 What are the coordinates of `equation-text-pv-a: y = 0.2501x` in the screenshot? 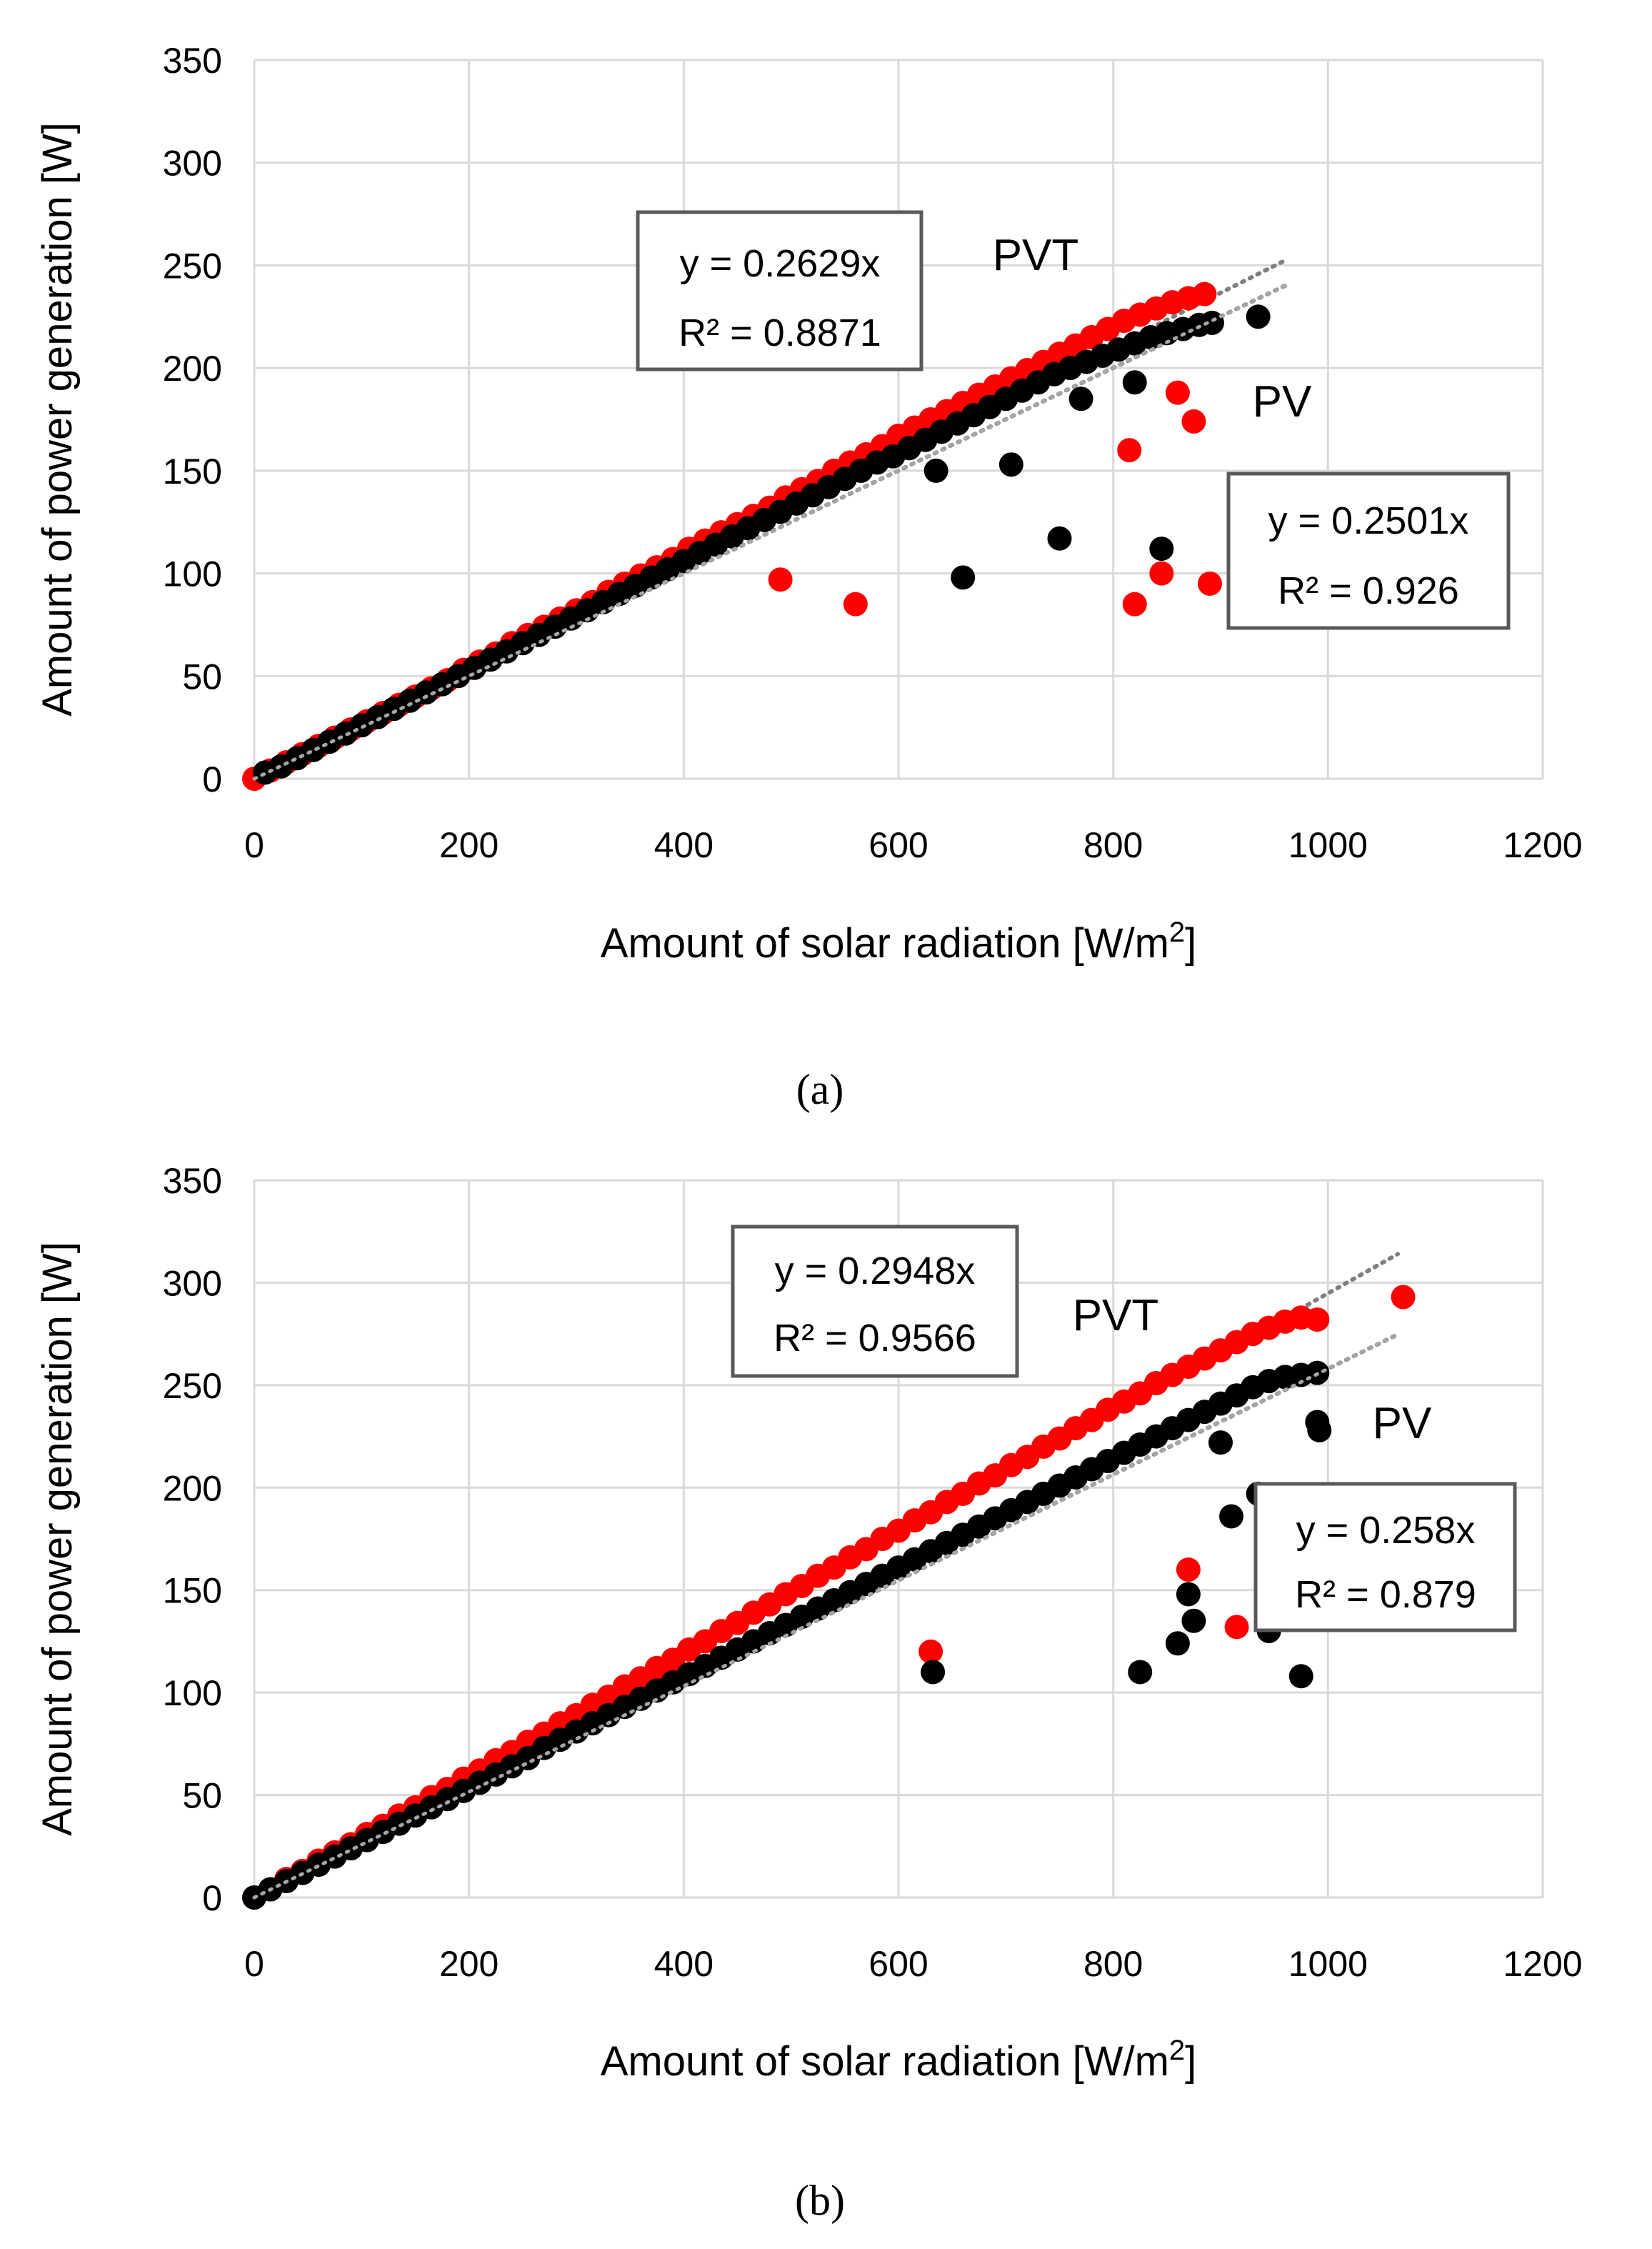 It's located at (1368, 520).